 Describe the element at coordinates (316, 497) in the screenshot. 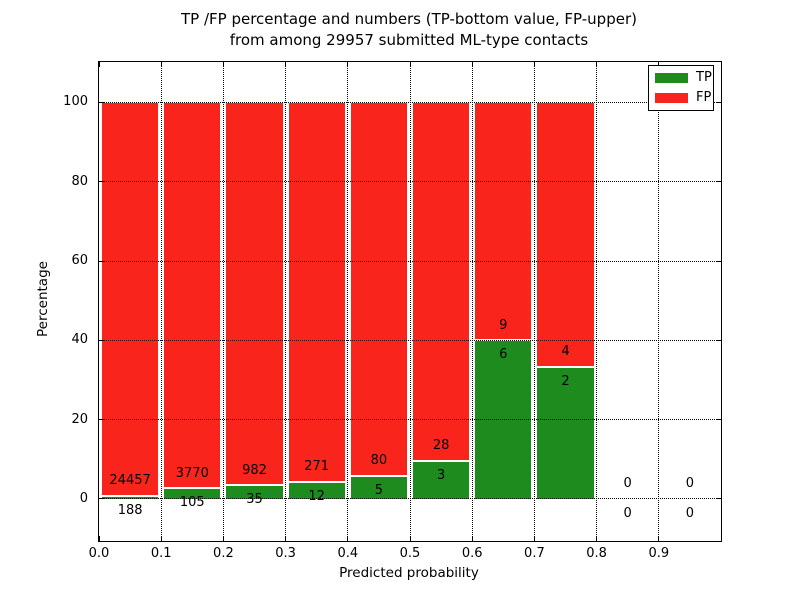

I see `bar-label-tp-count: 12` at that location.